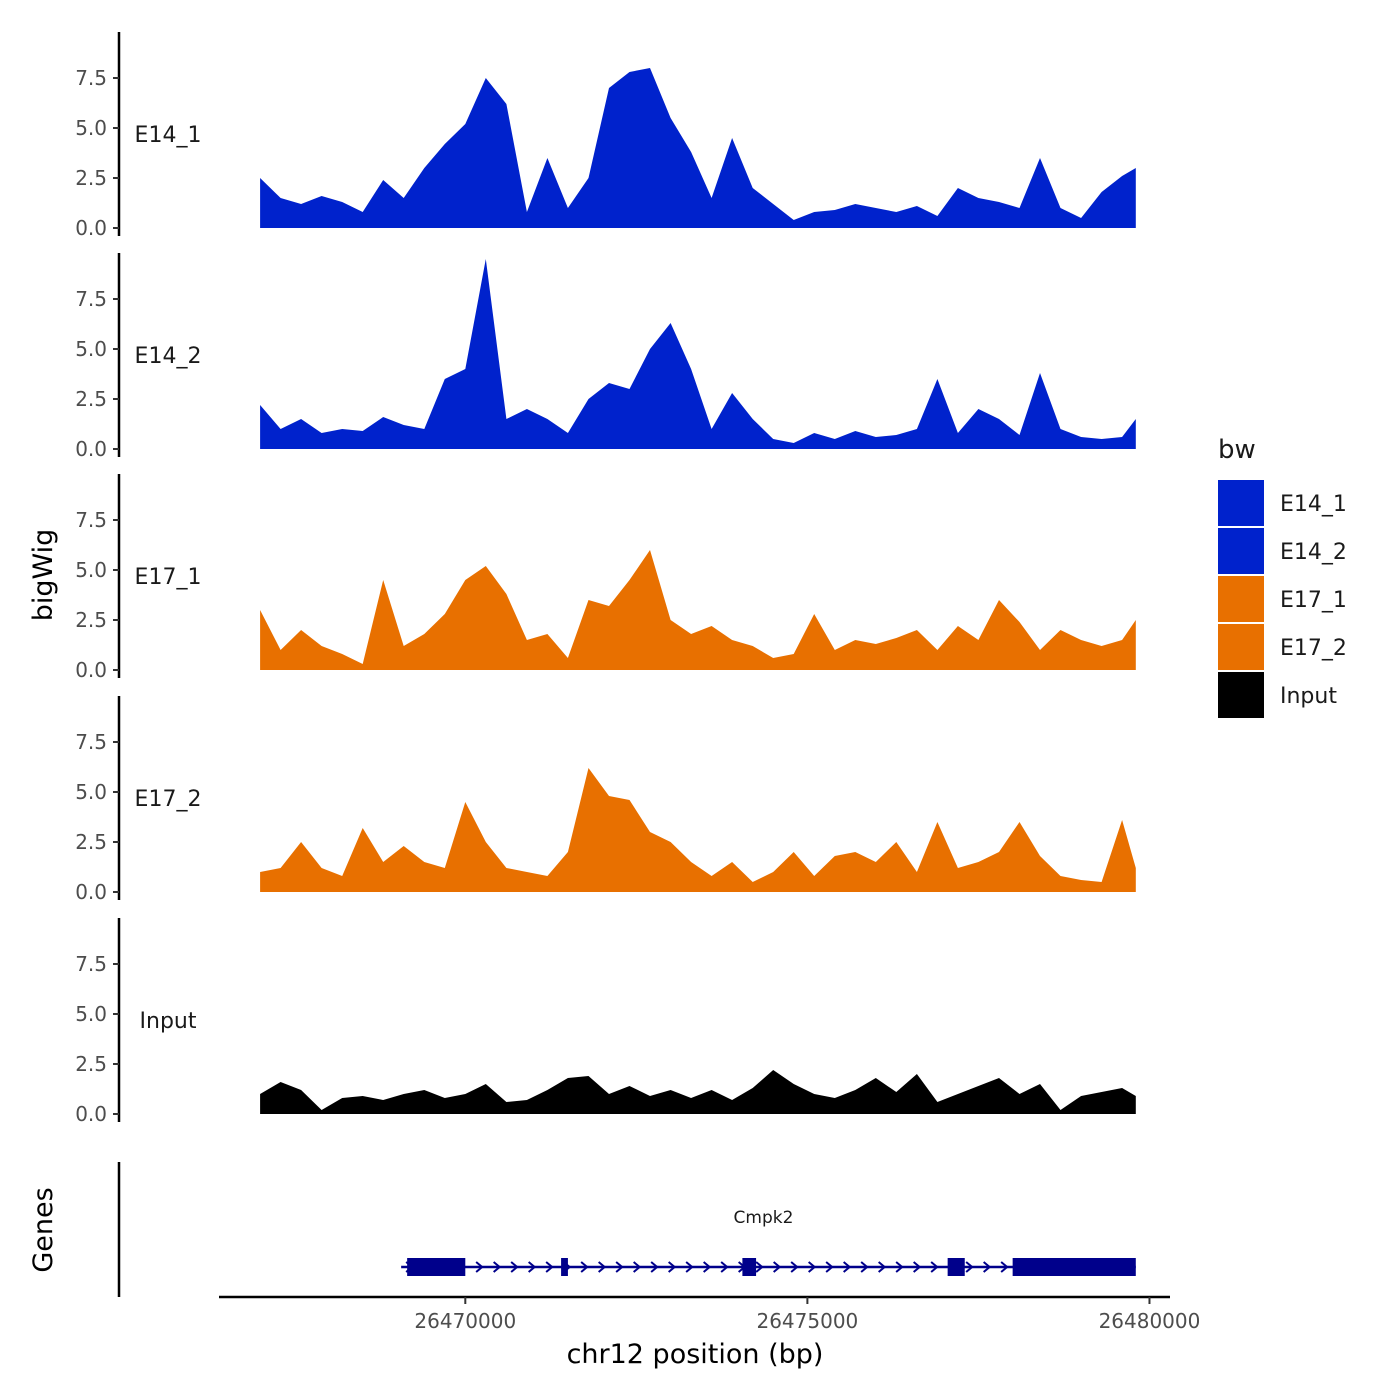  What do you see at coordinates (43, 1229) in the screenshot?
I see `genes-axis-title: Genes` at bounding box center [43, 1229].